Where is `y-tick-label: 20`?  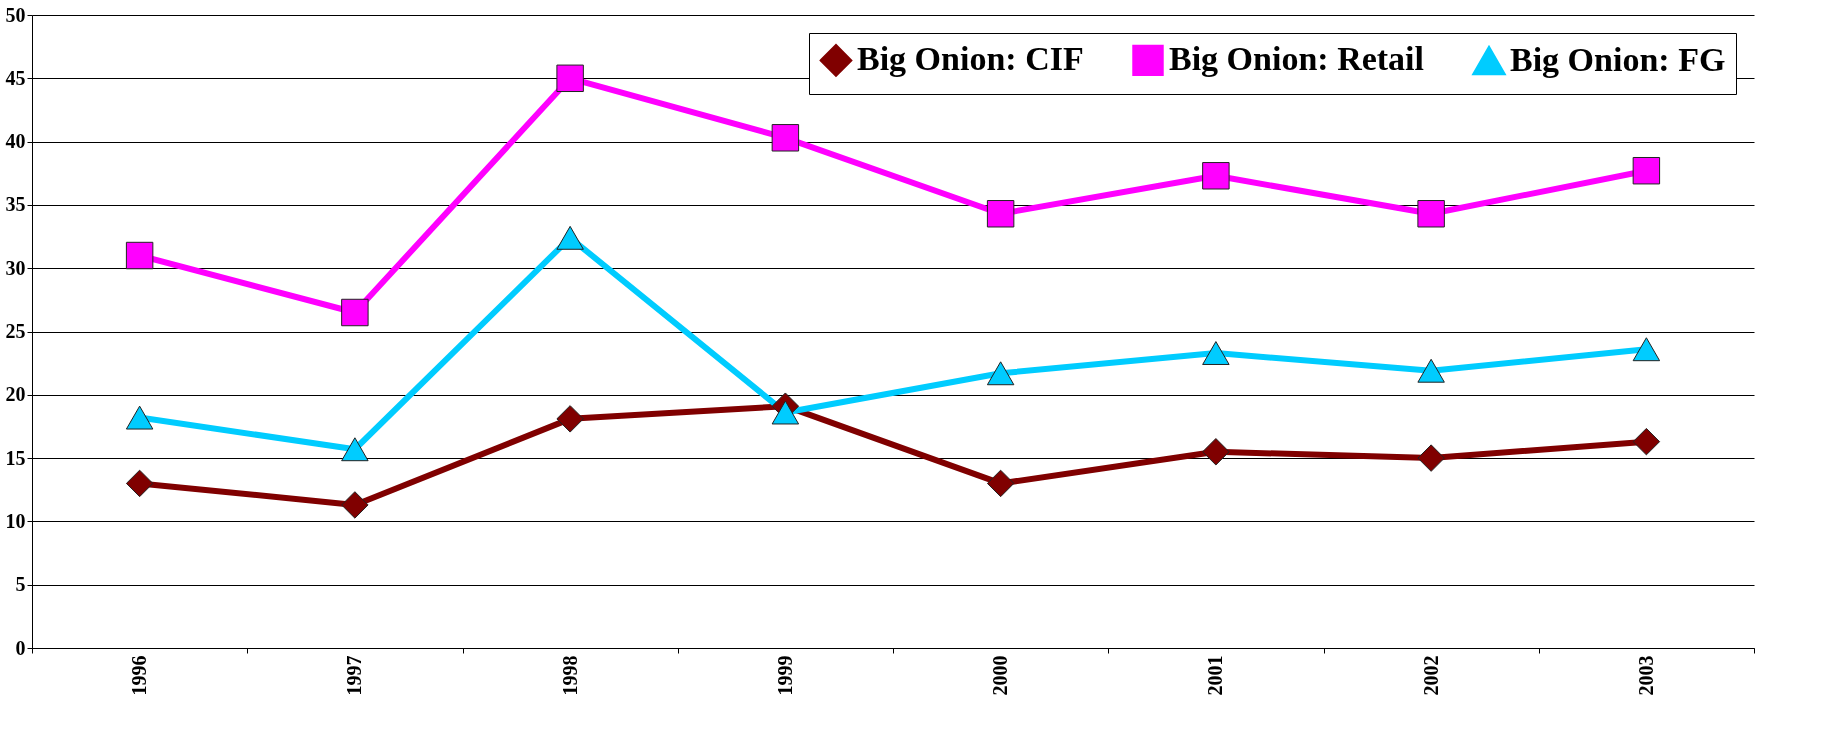
y-tick-label: 20 is located at coordinates (15, 394).